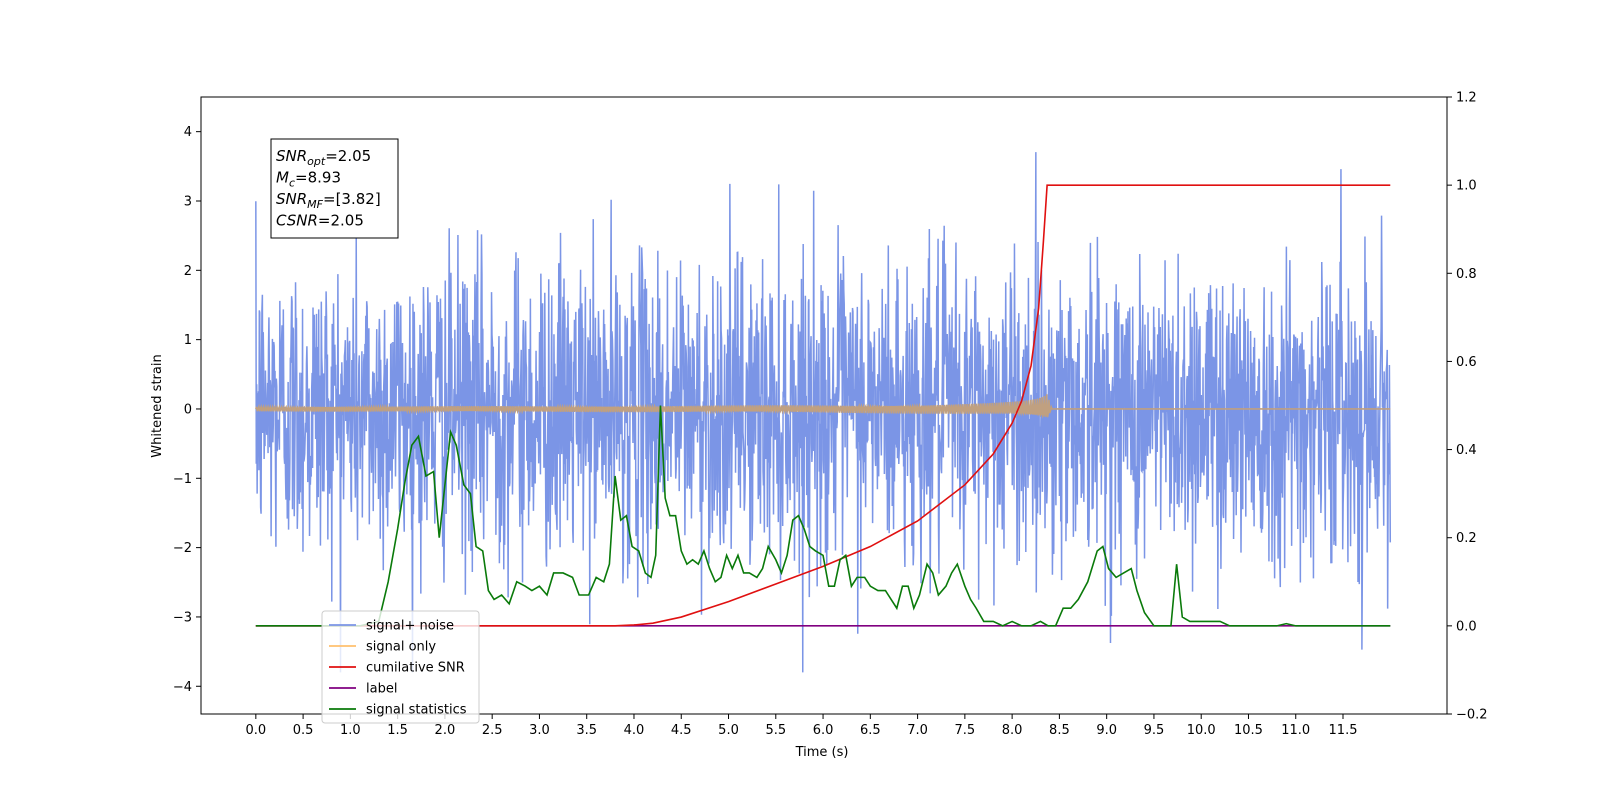 The width and height of the screenshot is (1600, 800). What do you see at coordinates (1201, 730) in the screenshot?
I see `x-tick-label: 10.0` at bounding box center [1201, 730].